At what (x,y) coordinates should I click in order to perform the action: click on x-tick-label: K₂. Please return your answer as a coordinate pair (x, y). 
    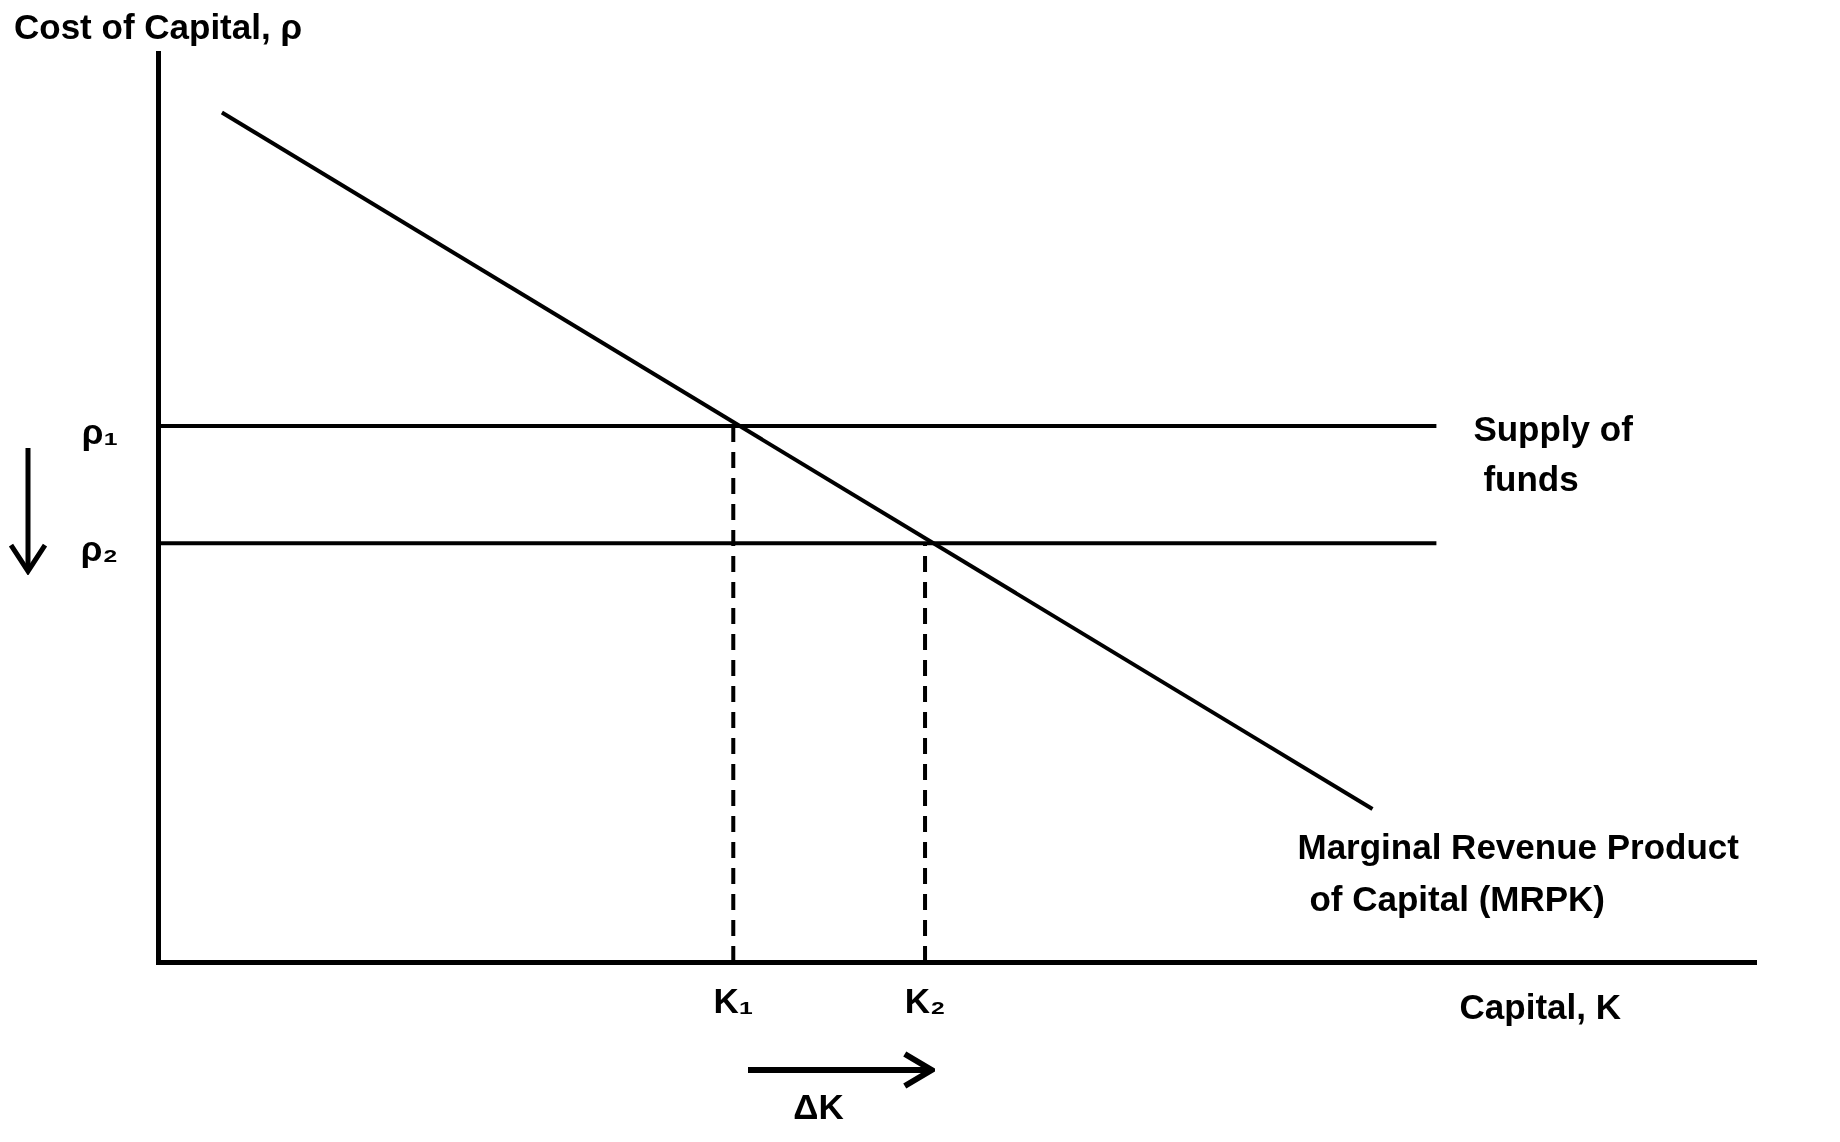
    Looking at the image, I should click on (925, 1000).